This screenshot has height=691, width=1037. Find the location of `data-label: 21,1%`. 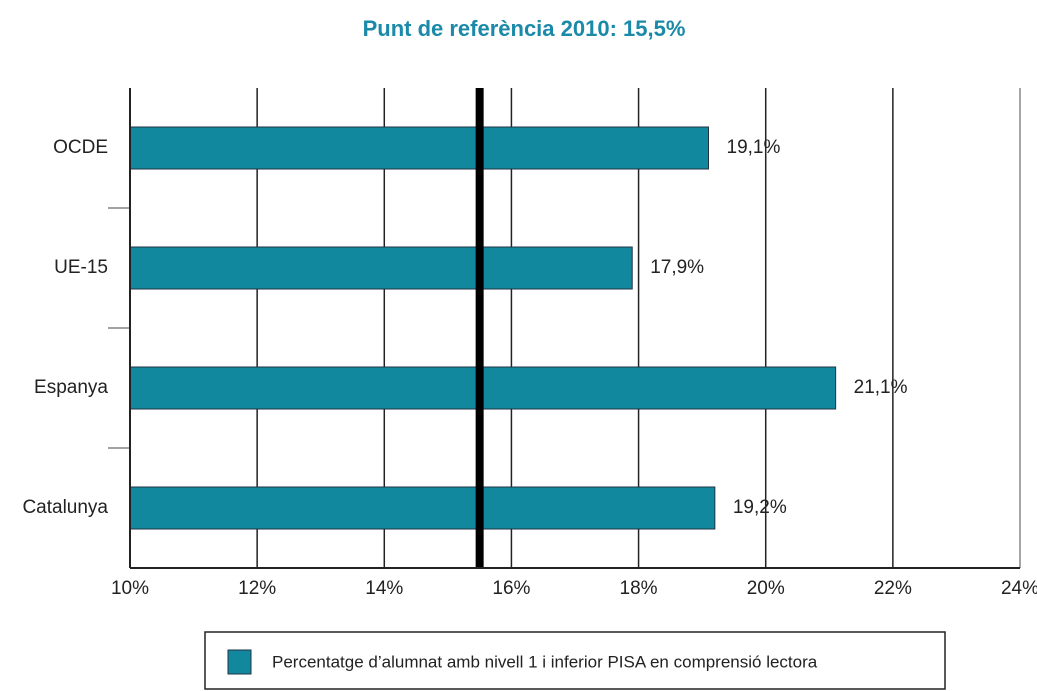

data-label: 21,1% is located at coordinates (881, 387).